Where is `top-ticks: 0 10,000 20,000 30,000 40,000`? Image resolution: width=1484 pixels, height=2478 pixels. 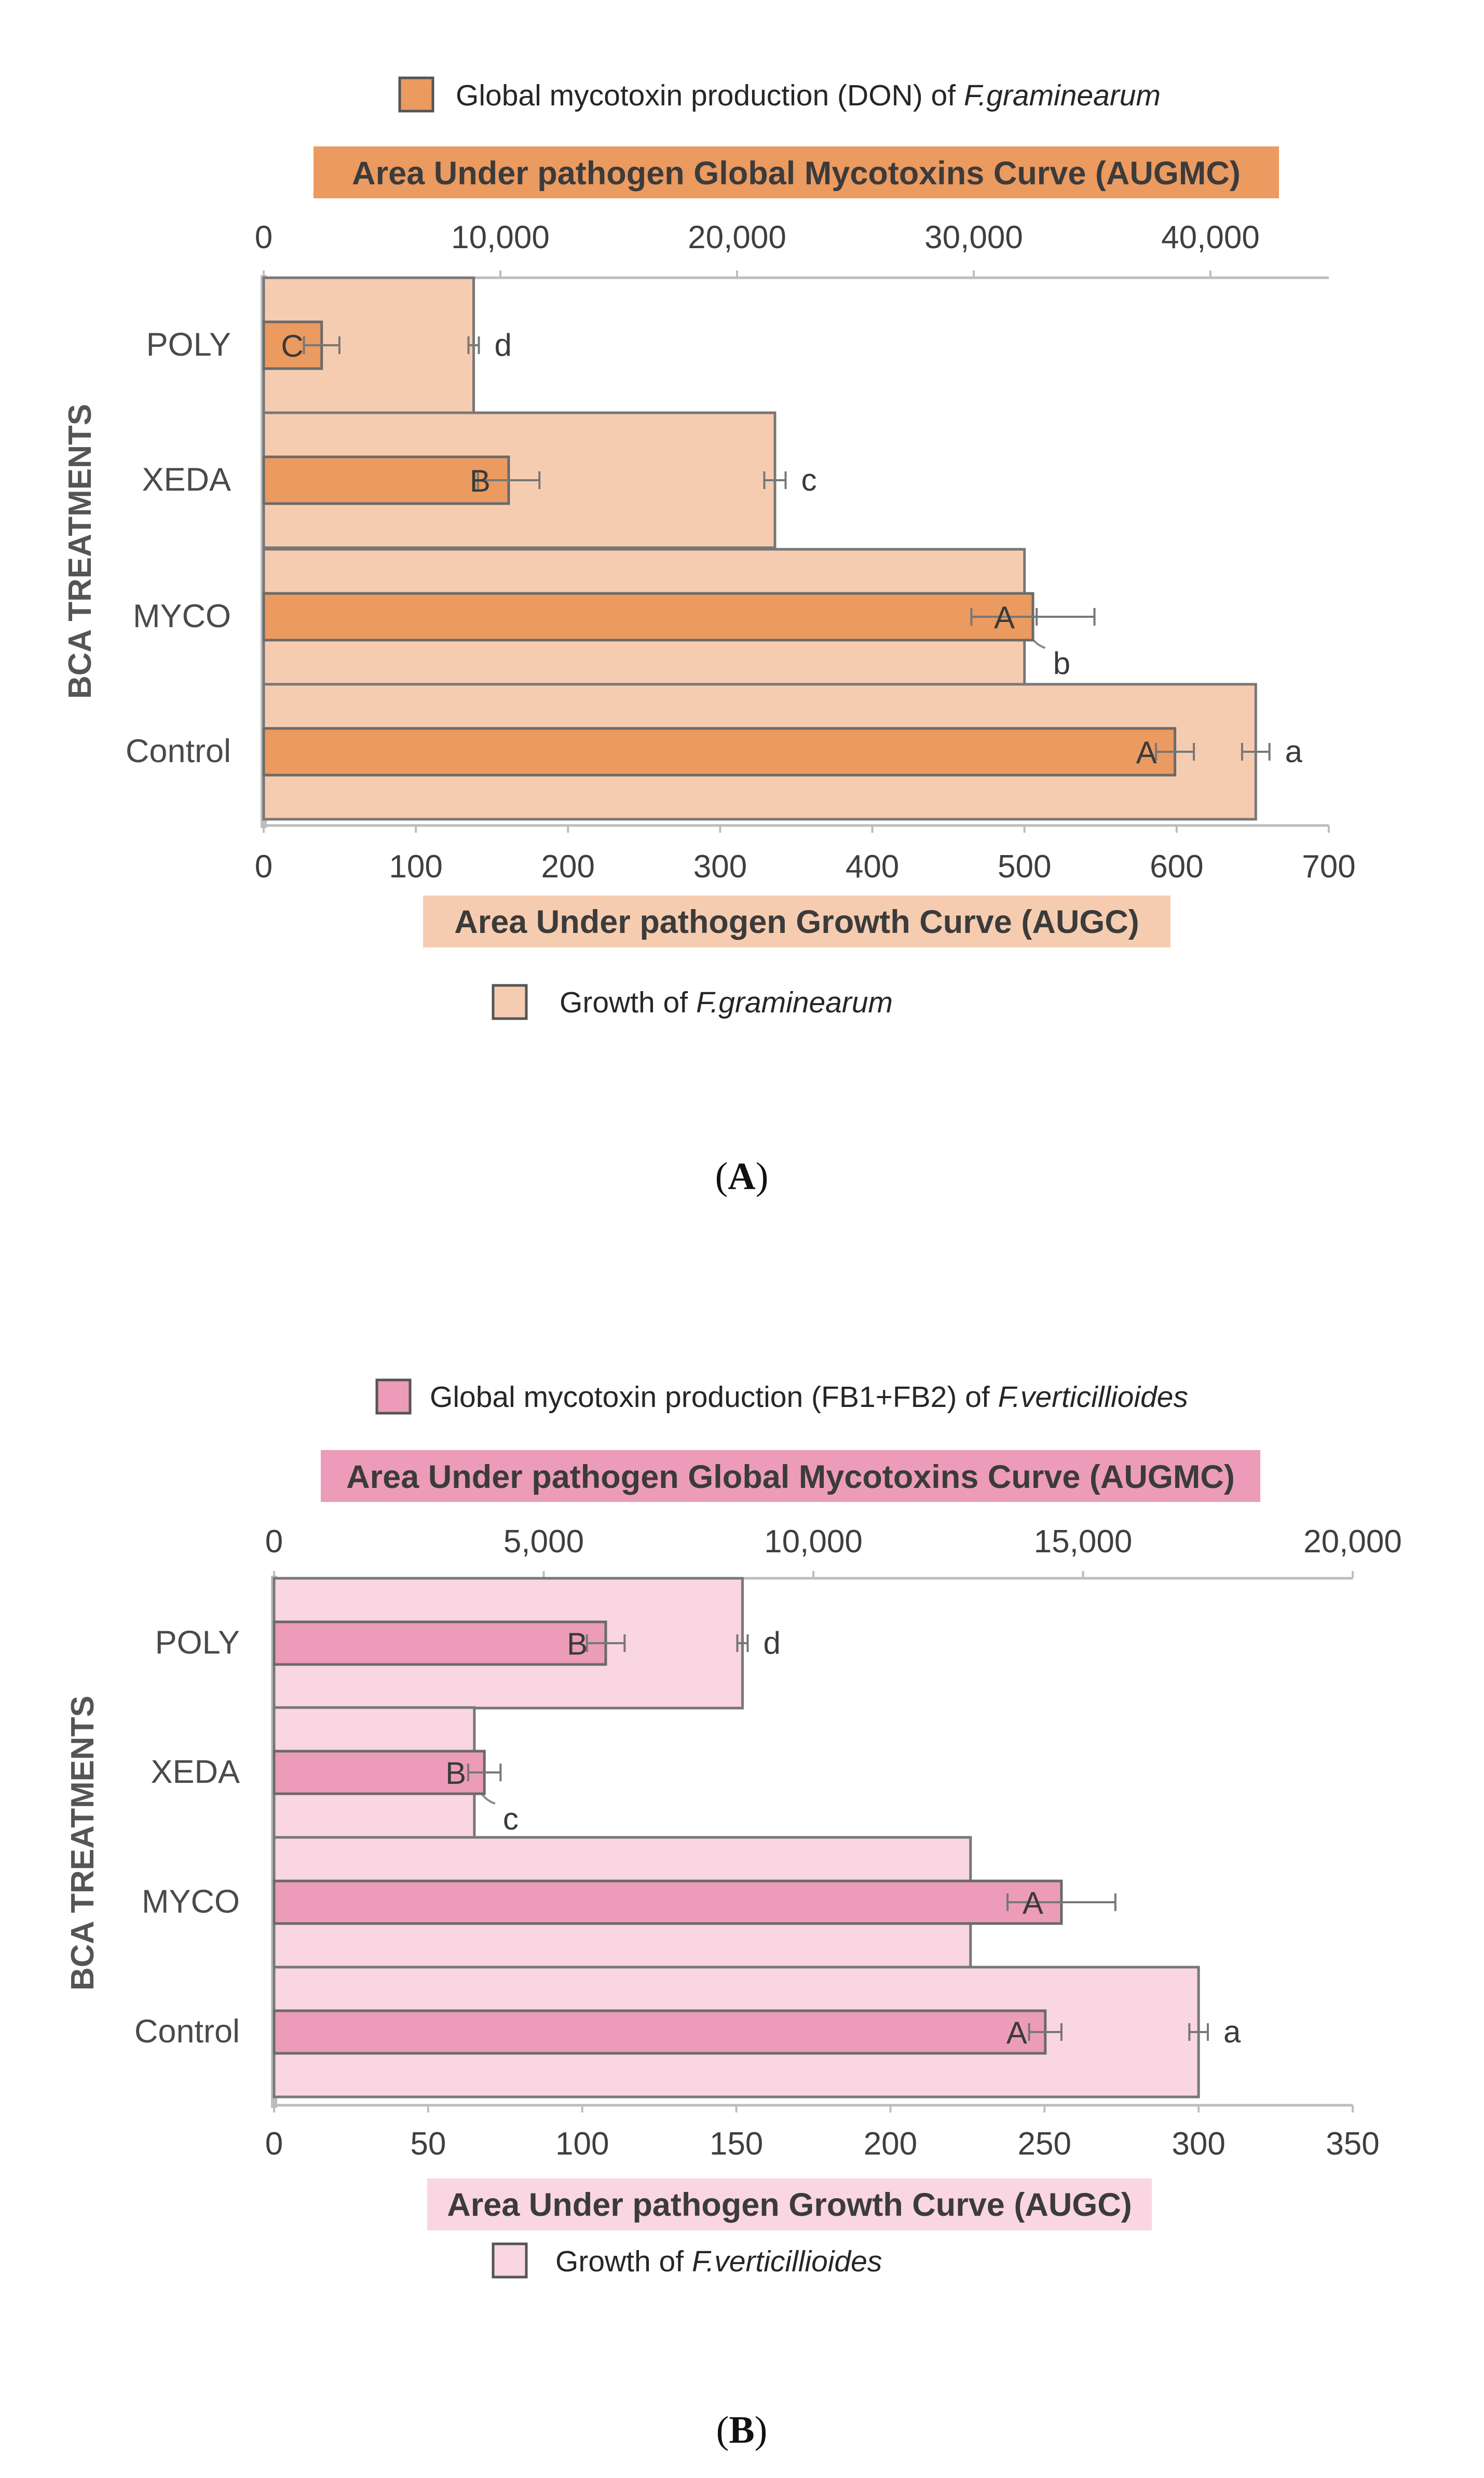 top-ticks: 0 10,000 20,000 30,000 40,000 is located at coordinates (757, 249).